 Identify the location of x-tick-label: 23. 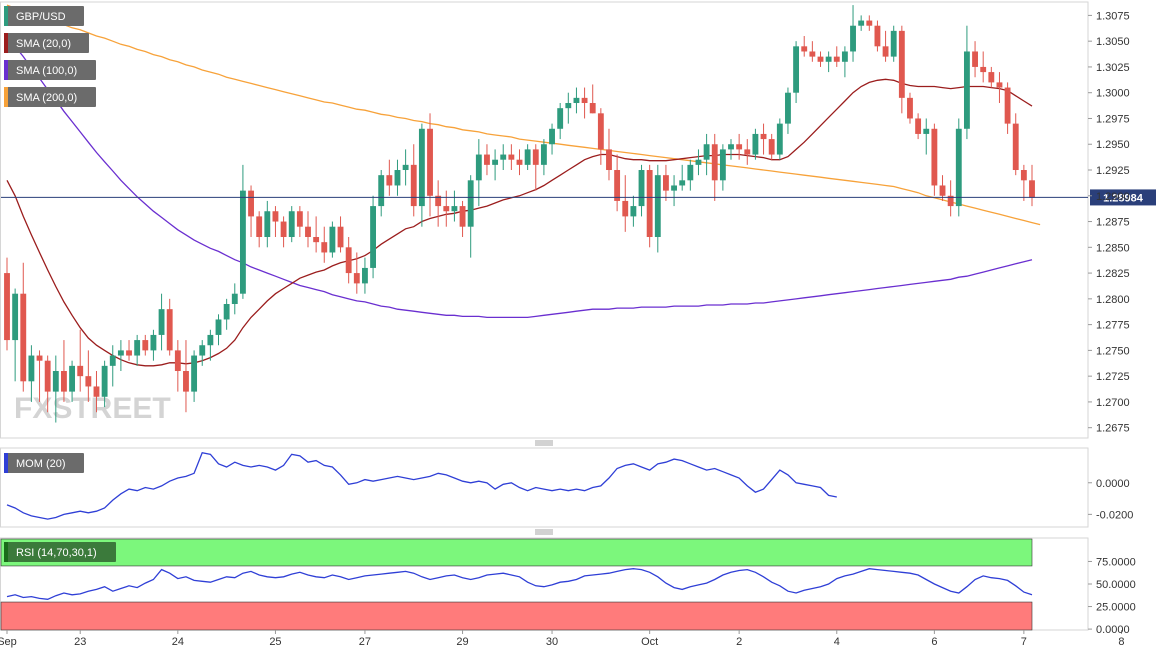
(80, 642).